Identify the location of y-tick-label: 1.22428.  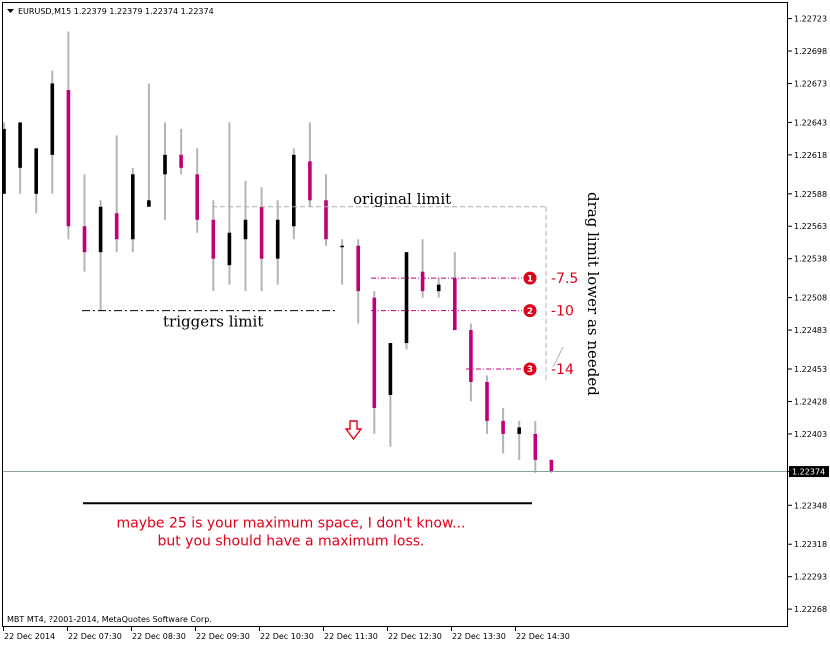
(810, 401).